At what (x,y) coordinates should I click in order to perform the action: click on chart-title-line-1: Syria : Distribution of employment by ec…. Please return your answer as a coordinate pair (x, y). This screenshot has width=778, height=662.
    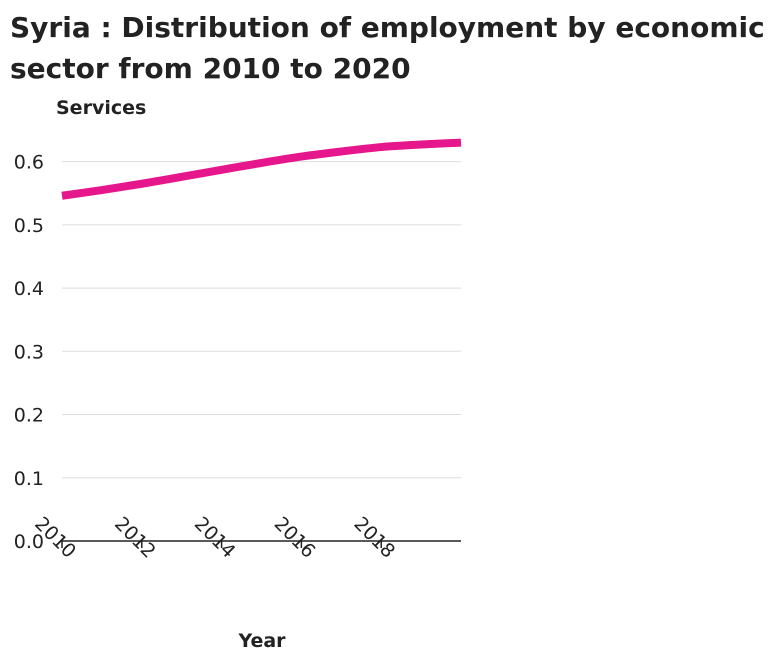
    Looking at the image, I should click on (387, 27).